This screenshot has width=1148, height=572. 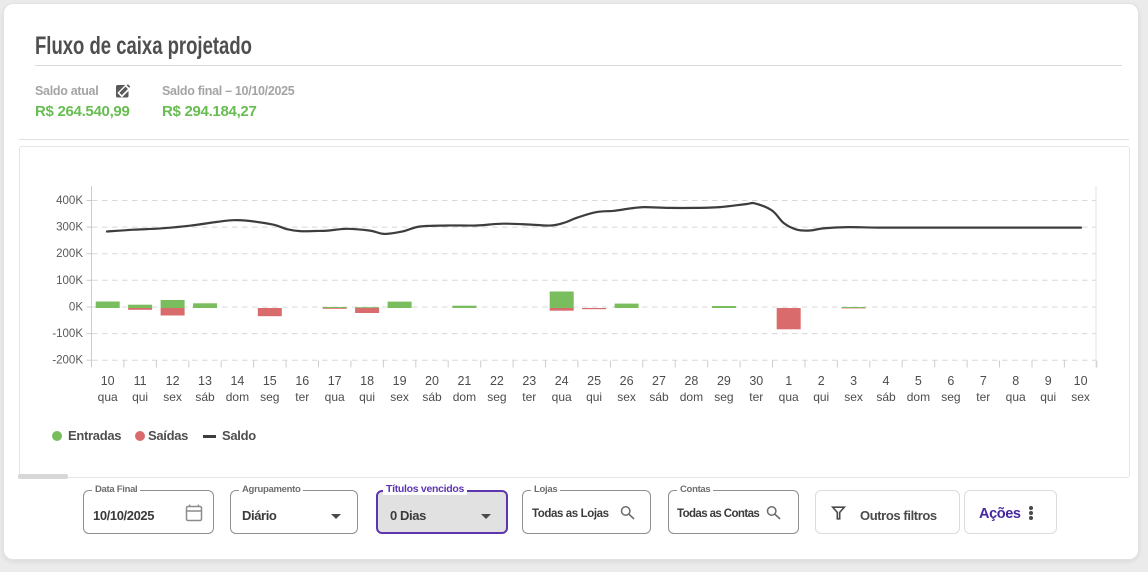 I want to click on svg-text: 300K, so click(x=69, y=228).